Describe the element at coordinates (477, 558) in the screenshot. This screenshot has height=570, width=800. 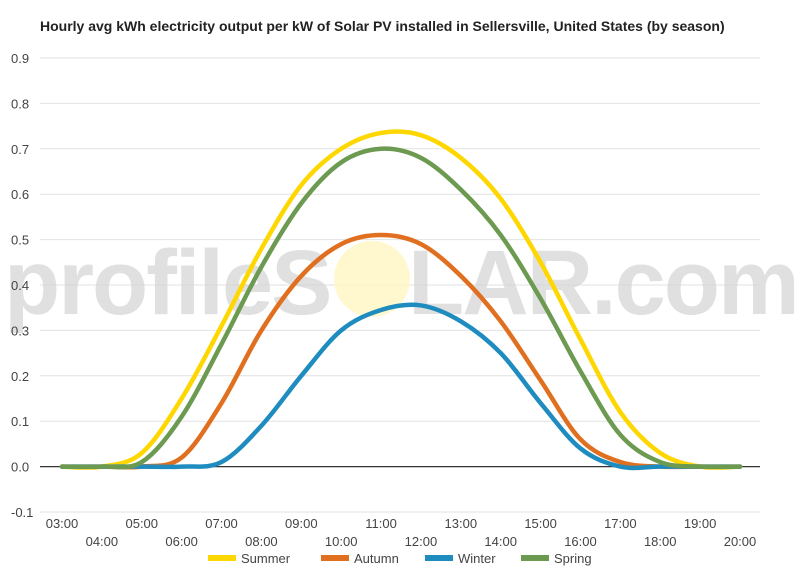
I see `legend-label: Winter` at that location.